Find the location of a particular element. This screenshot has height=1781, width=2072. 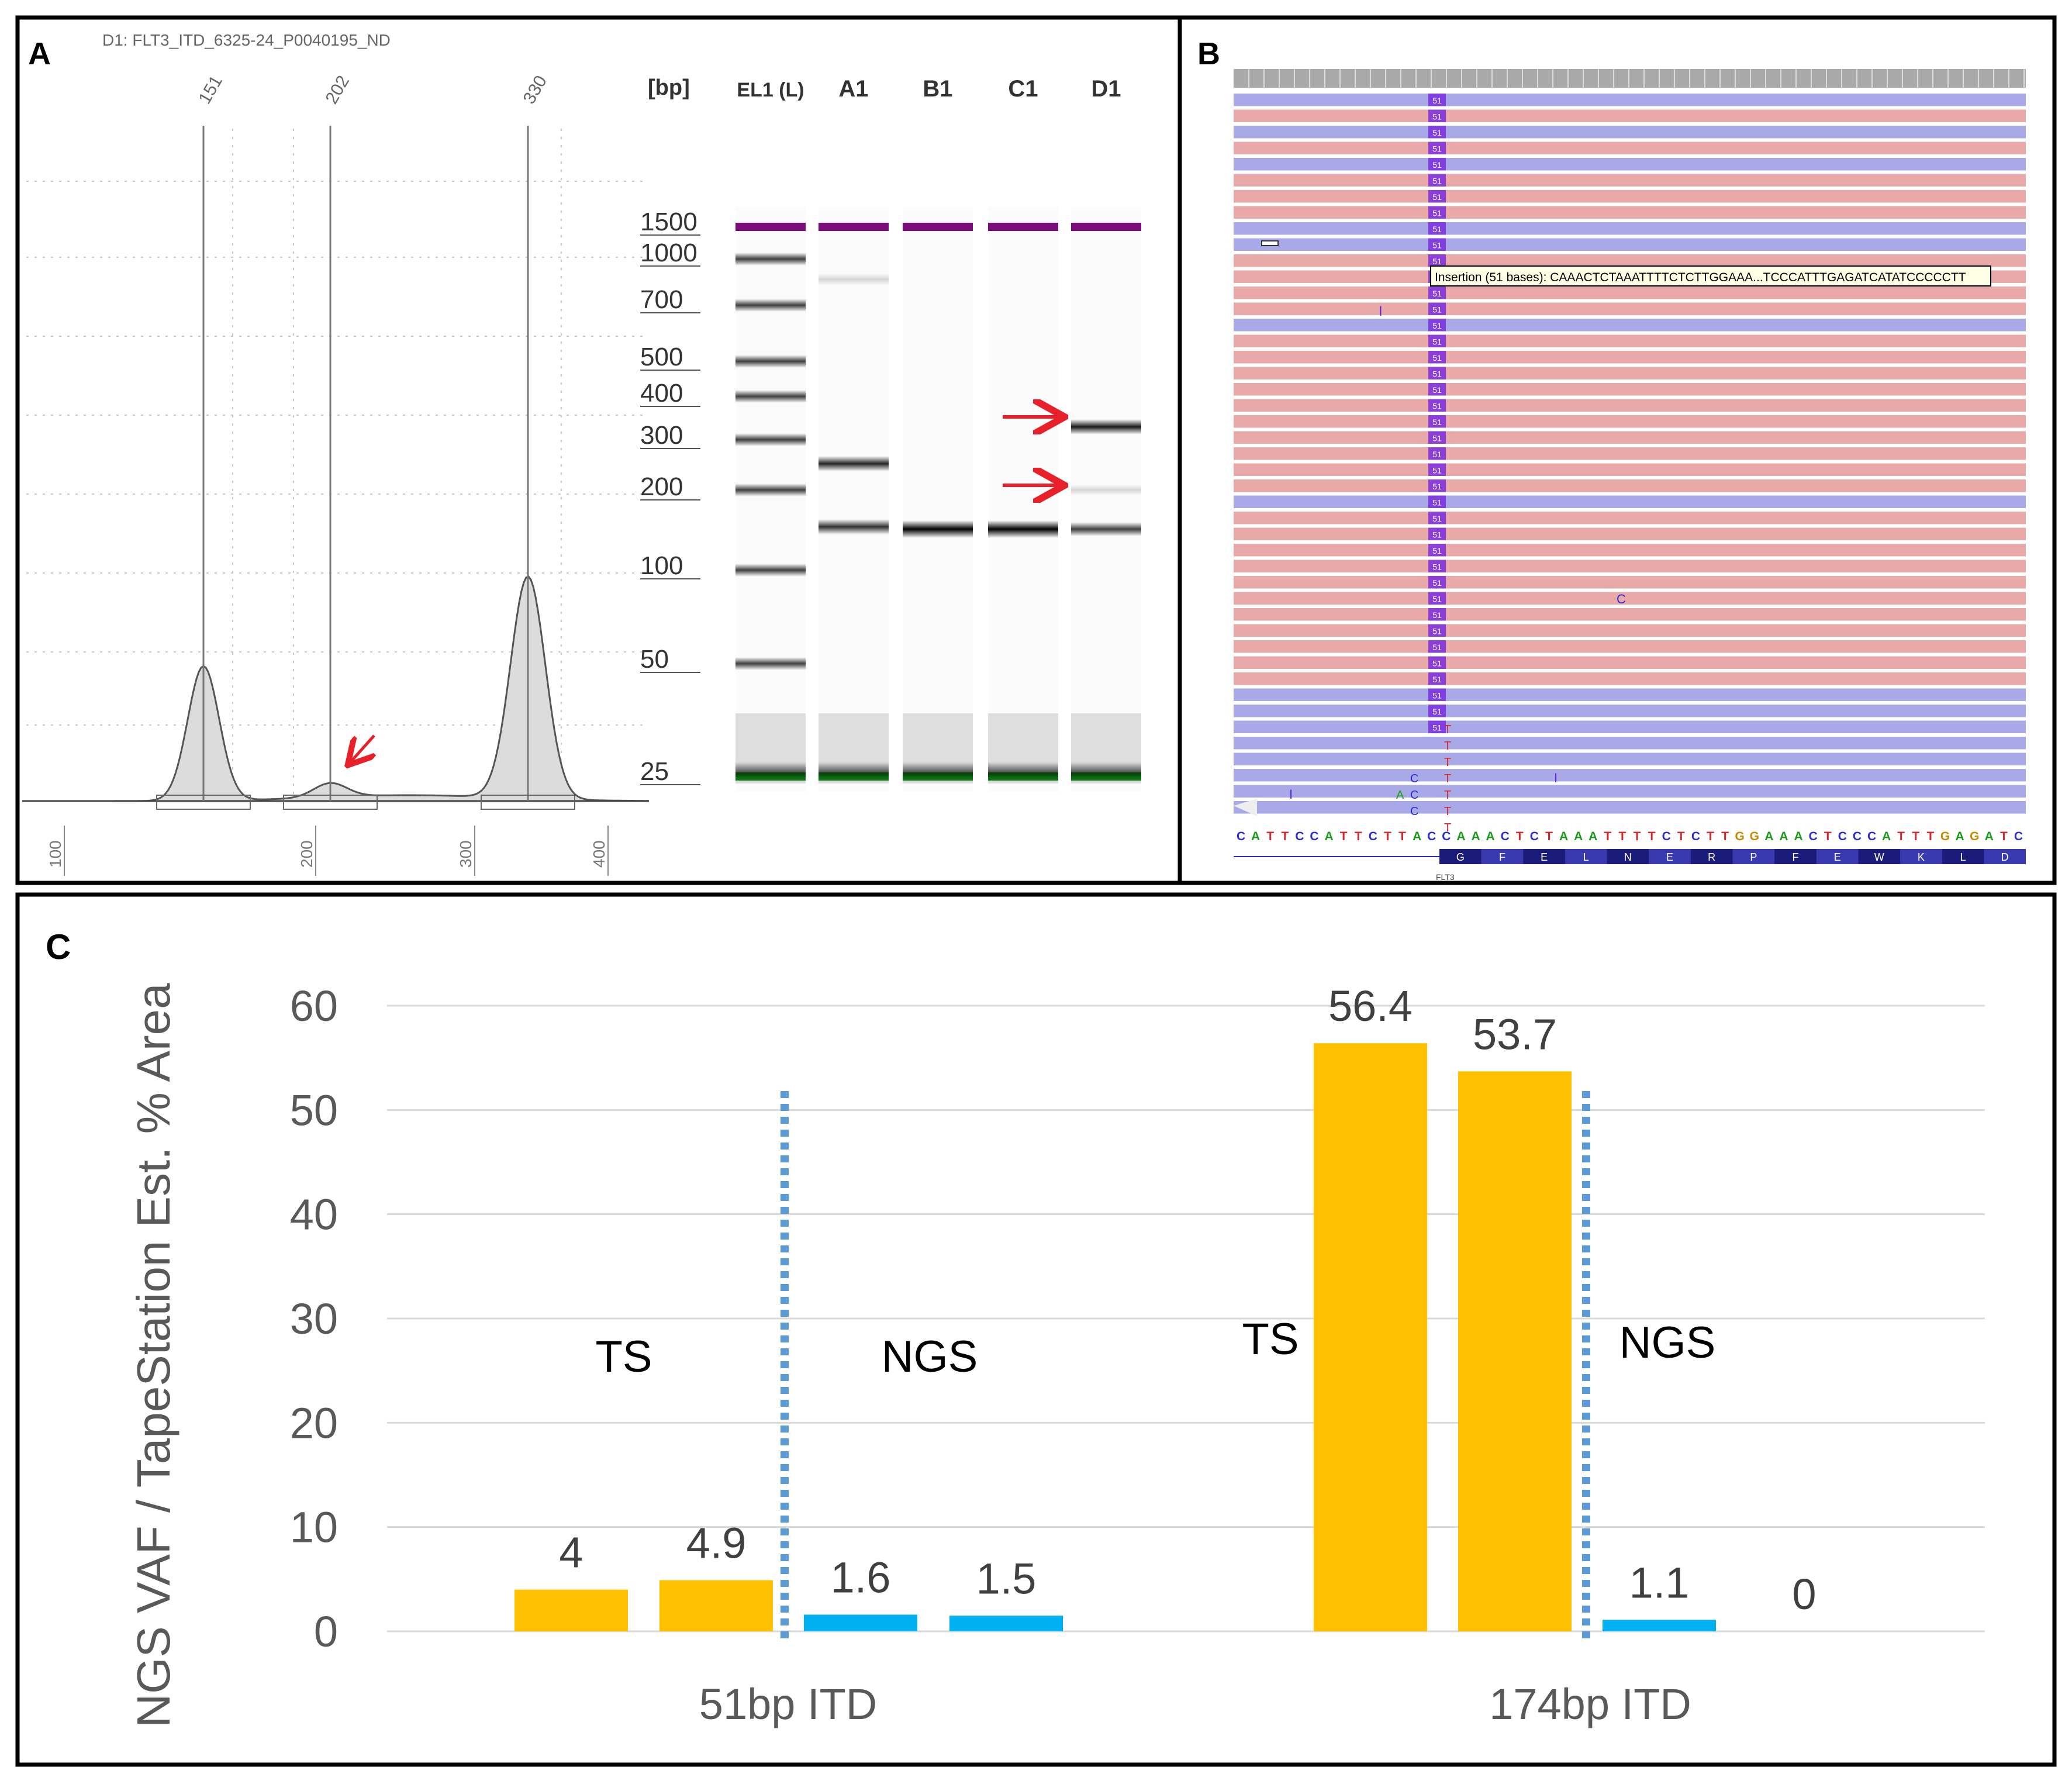

gel-lane-label: B1 is located at coordinates (937, 89).